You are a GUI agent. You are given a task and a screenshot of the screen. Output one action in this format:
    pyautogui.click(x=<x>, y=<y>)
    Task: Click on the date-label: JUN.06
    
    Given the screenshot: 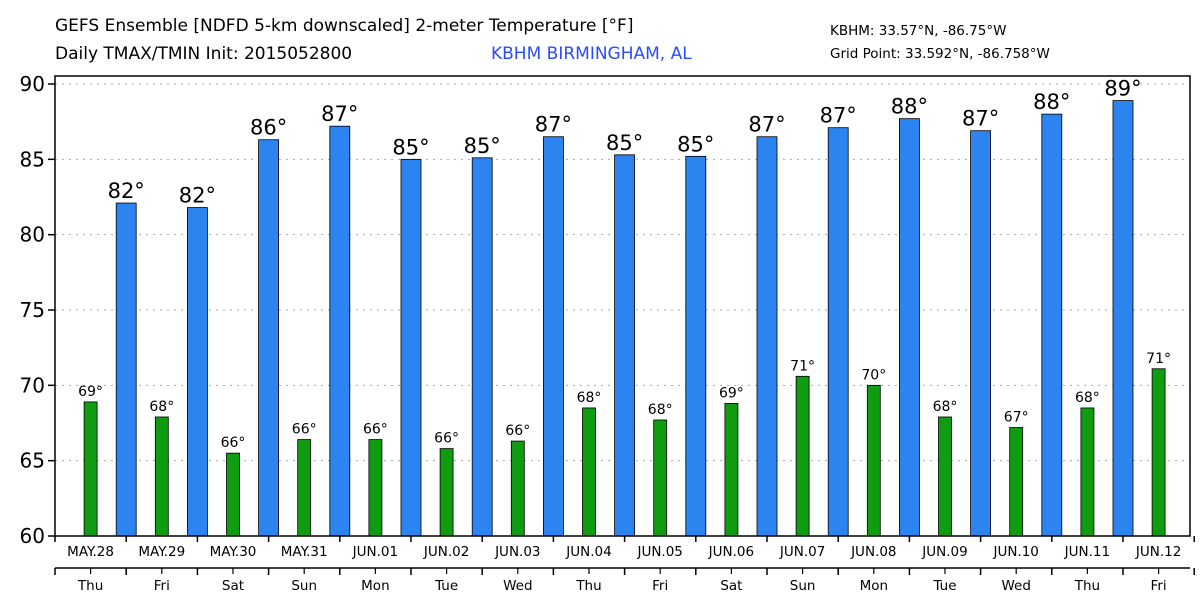 What is the action you would take?
    pyautogui.click(x=731, y=552)
    